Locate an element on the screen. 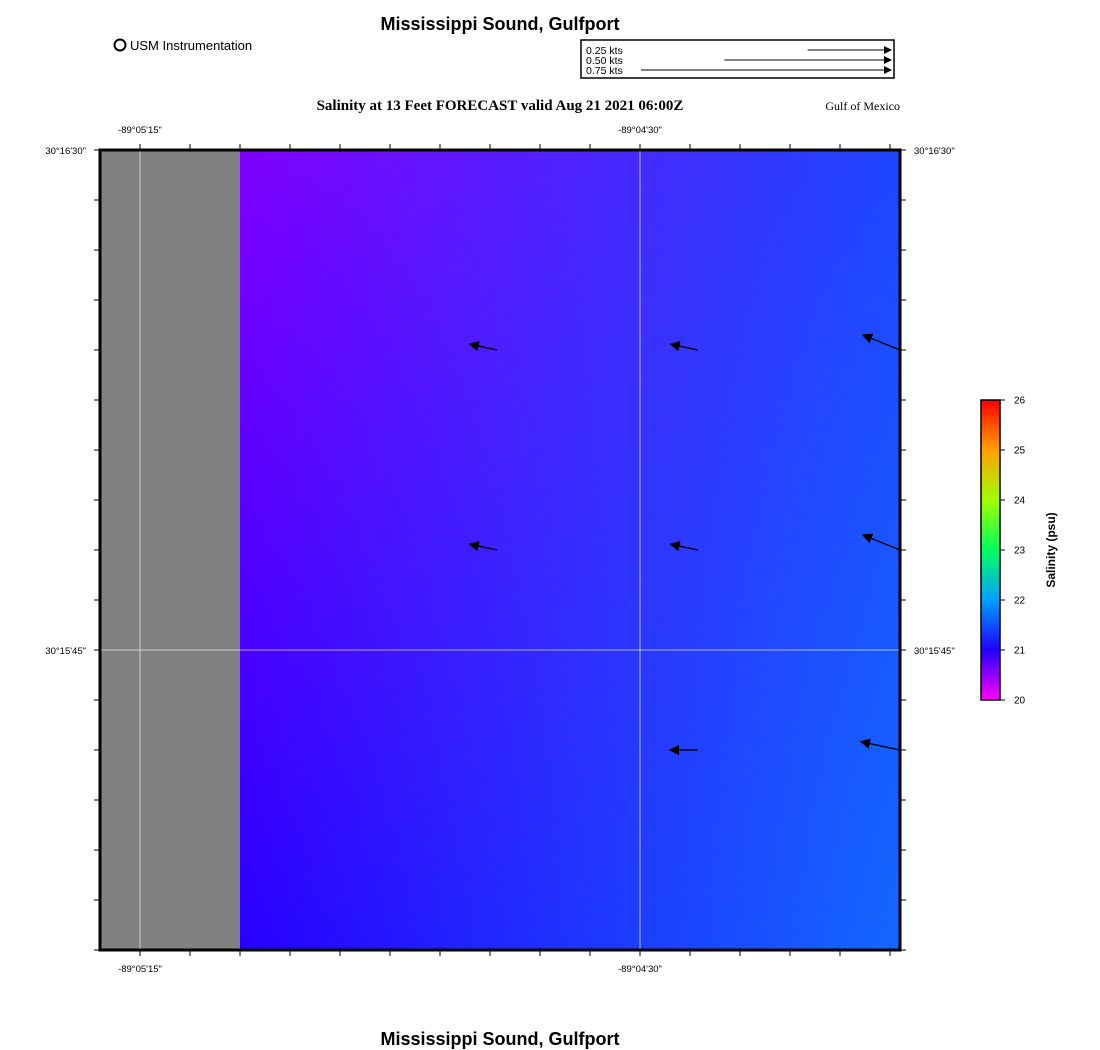 Image resolution: width=1100 pixels, height=1050 pixels. colorbar-tick-label: 25 is located at coordinates (1020, 451).